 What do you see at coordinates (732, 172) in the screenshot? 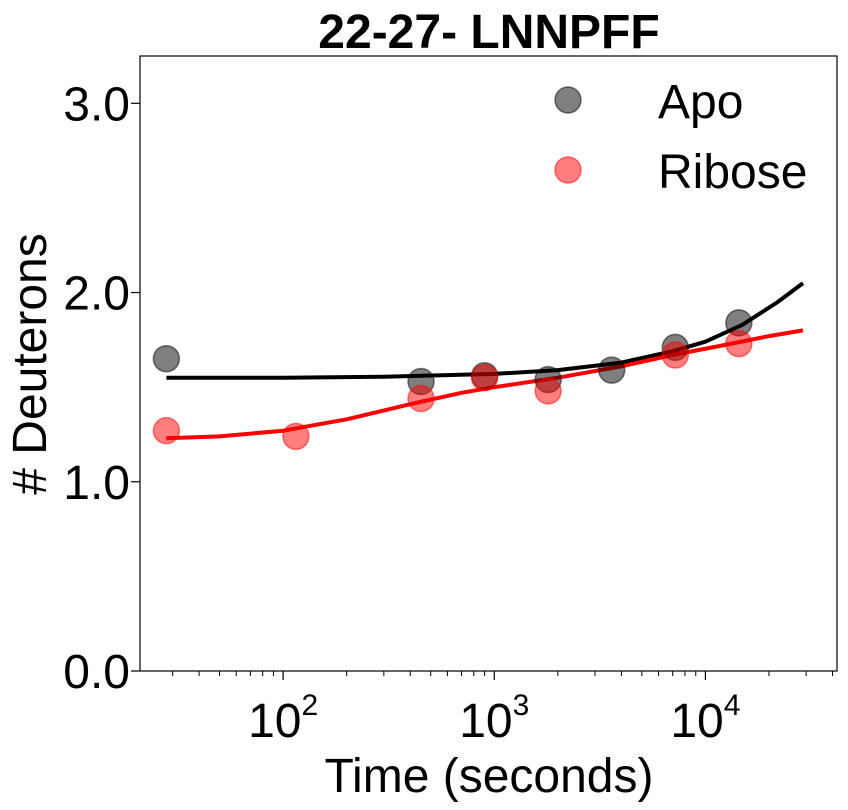
I see `legend-label-ribose: Ribose` at bounding box center [732, 172].